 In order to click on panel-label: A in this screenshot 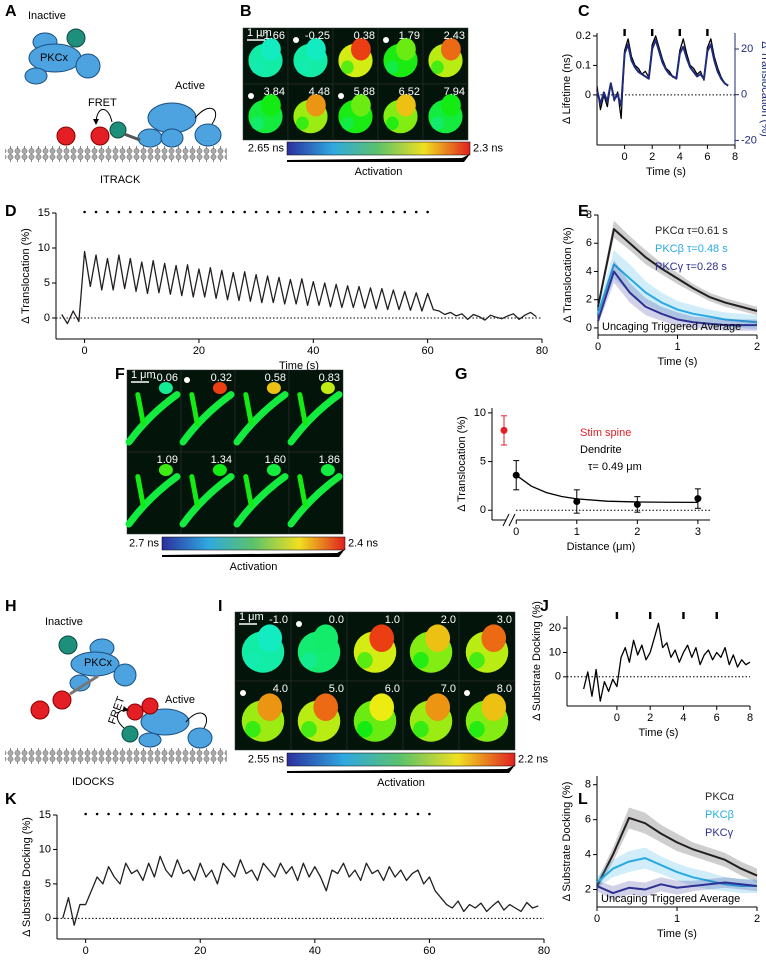, I will do `click(11, 11)`.